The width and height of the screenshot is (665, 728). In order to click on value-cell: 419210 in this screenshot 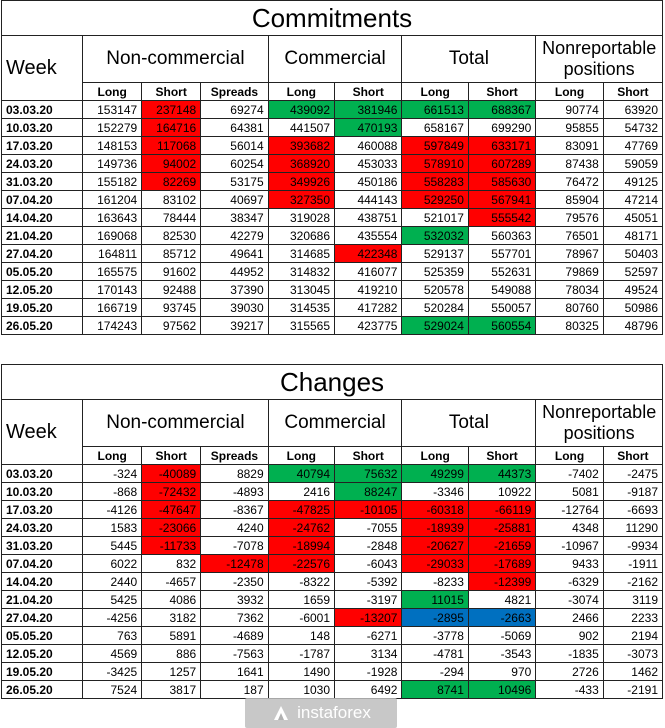, I will do `click(368, 289)`.